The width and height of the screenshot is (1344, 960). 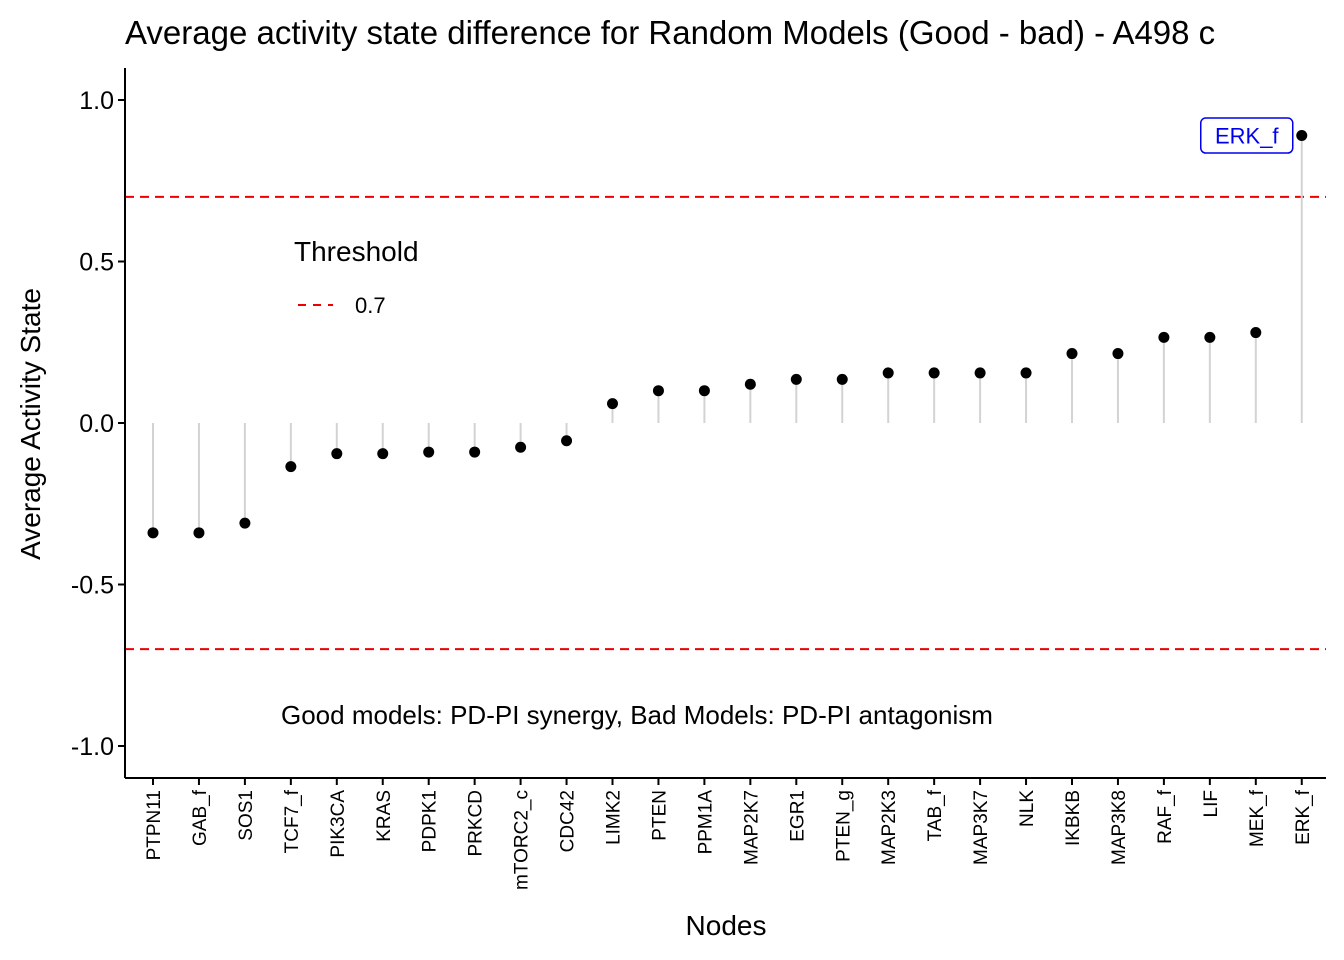 I want to click on legend-label: 0.7, so click(x=370, y=305).